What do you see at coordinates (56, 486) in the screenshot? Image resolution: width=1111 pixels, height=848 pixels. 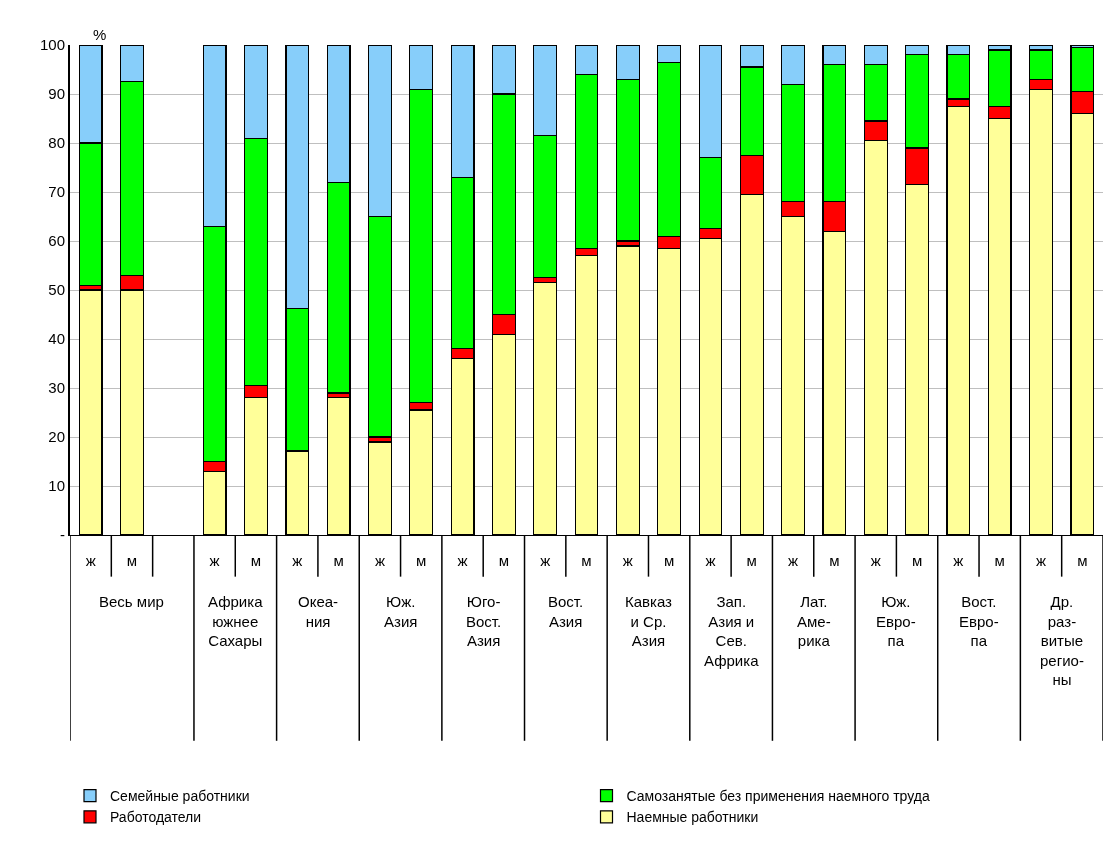 I see `y-tick-label: 10` at bounding box center [56, 486].